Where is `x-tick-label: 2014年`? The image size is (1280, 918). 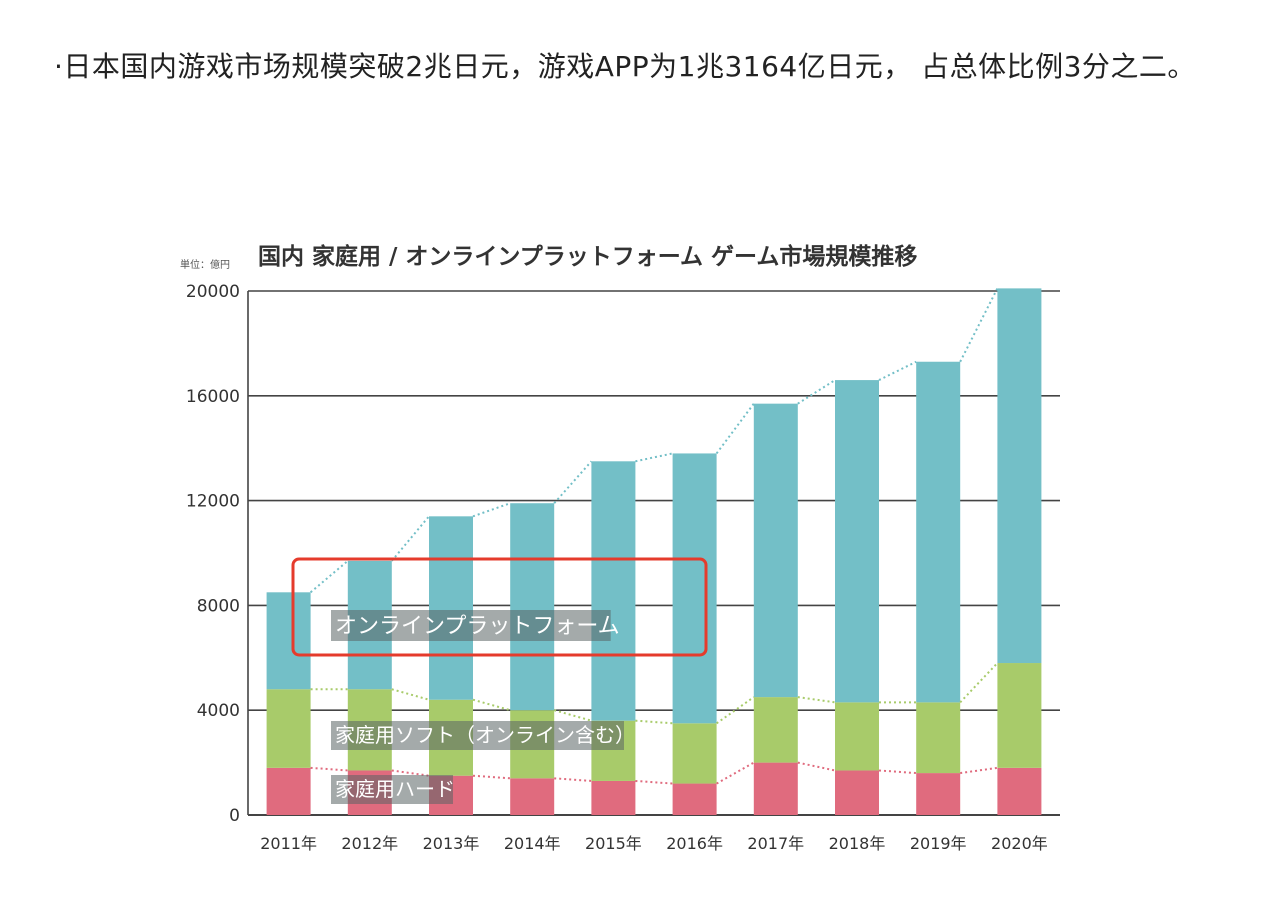 x-tick-label: 2014年 is located at coordinates (532, 843).